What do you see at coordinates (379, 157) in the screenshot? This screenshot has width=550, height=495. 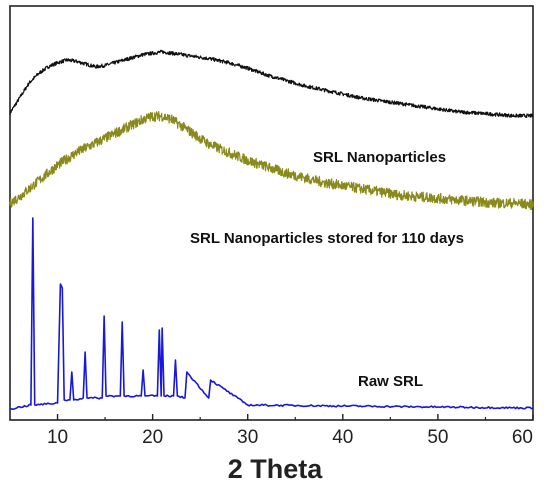 I see `series-label-nanoparticles: SRL Nanoparticles` at bounding box center [379, 157].